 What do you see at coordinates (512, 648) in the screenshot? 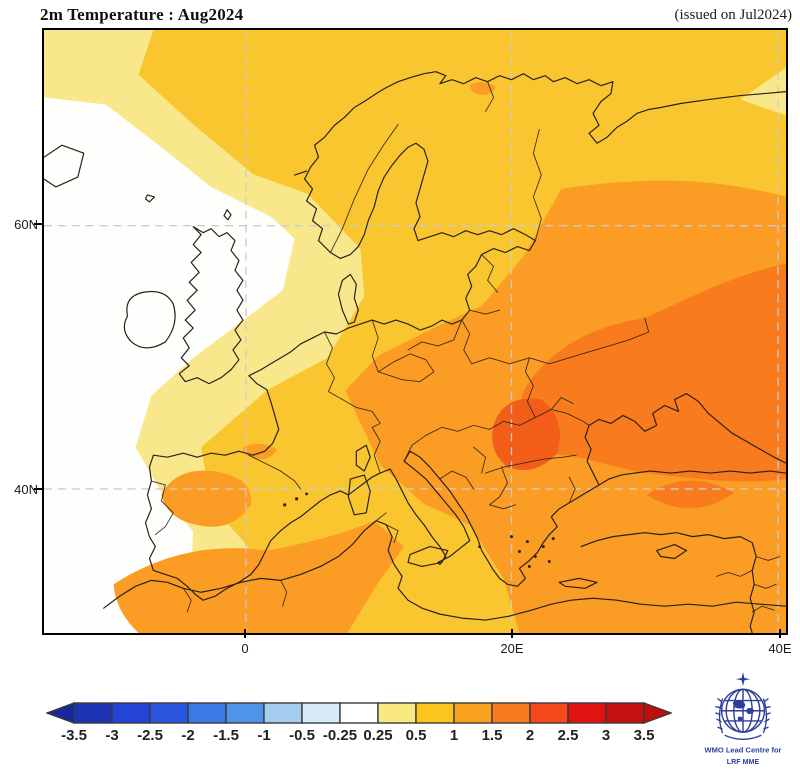
I see `lon-label-20e: 20E` at bounding box center [512, 648].